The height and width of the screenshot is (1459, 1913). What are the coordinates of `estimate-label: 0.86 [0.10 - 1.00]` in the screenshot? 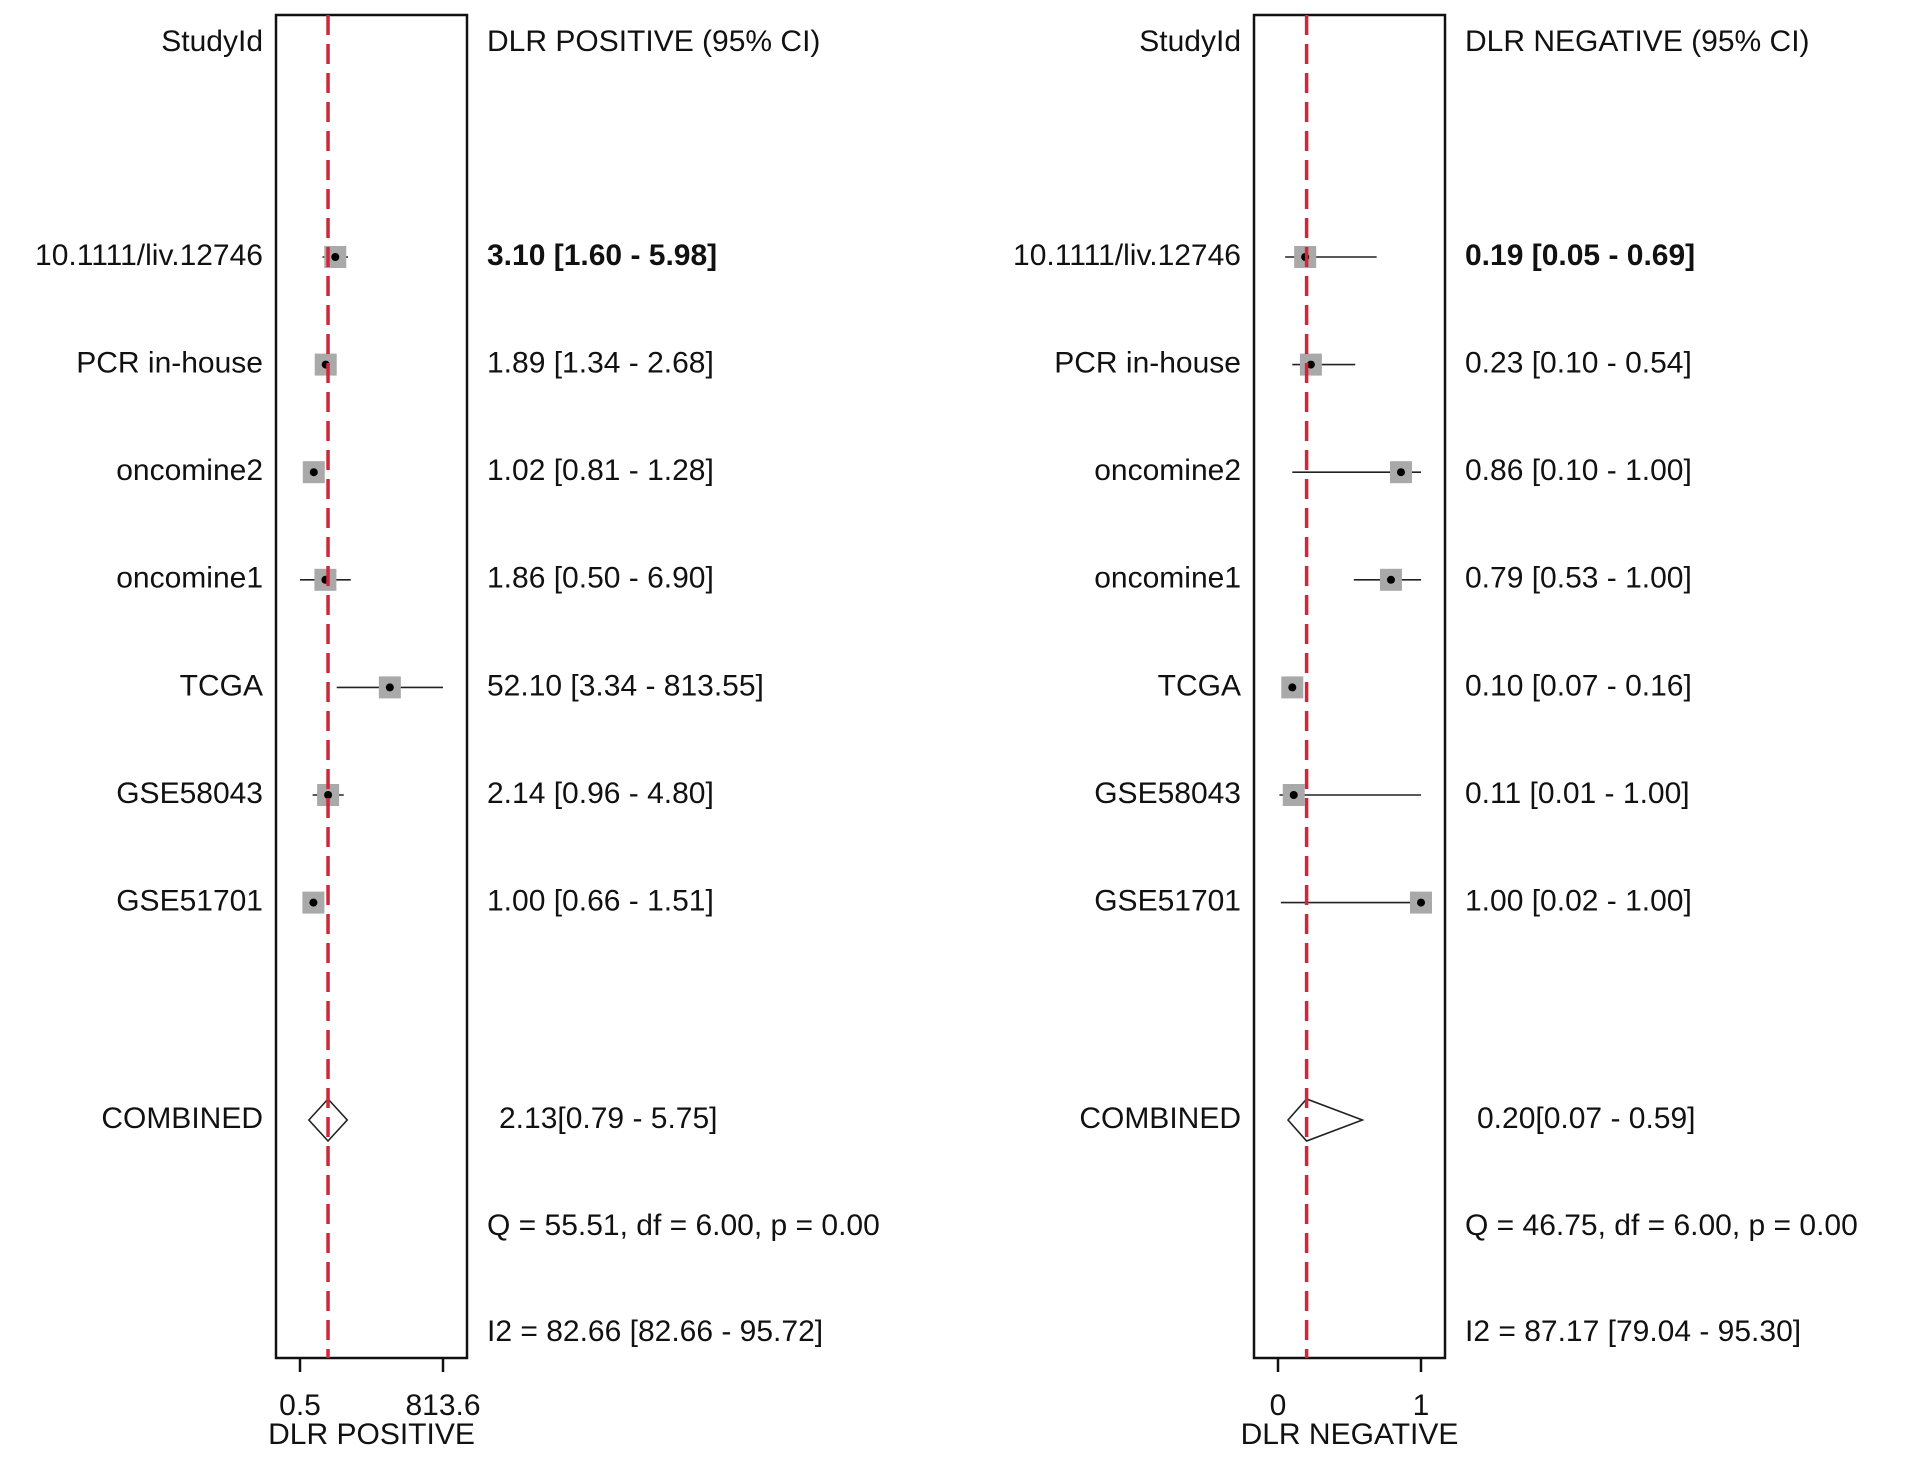 It's located at (1578, 470).